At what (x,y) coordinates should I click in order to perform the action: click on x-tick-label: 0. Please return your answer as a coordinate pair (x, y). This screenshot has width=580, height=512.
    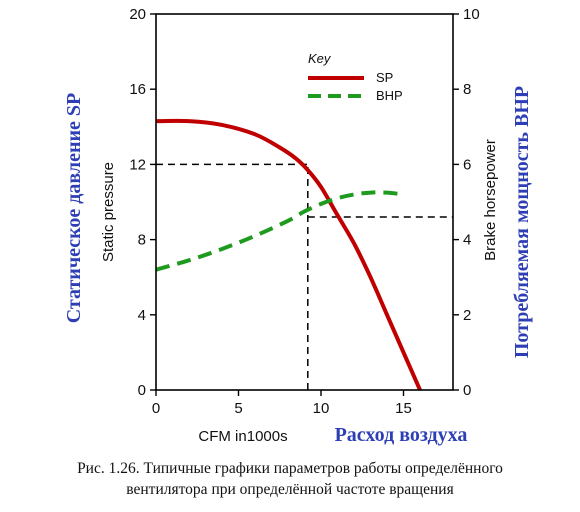
    Looking at the image, I should click on (156, 408).